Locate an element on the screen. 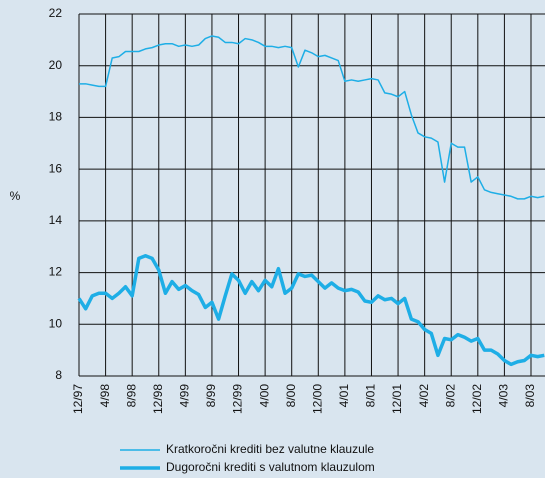 This screenshot has height=478, width=545. x-tick-label: 8/99 is located at coordinates (211, 396).